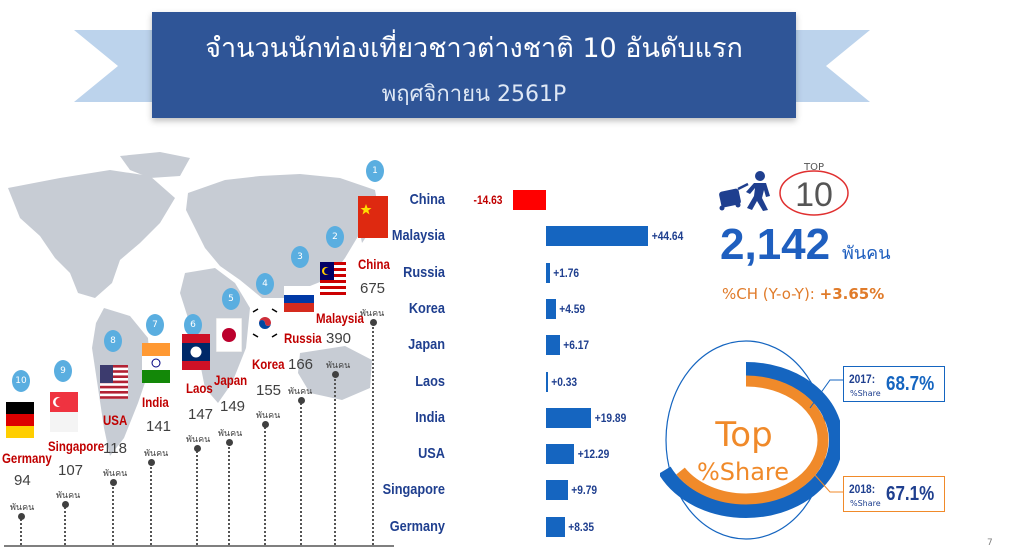 The image size is (1009, 559). I want to click on bar-category-india: India, so click(430, 417).